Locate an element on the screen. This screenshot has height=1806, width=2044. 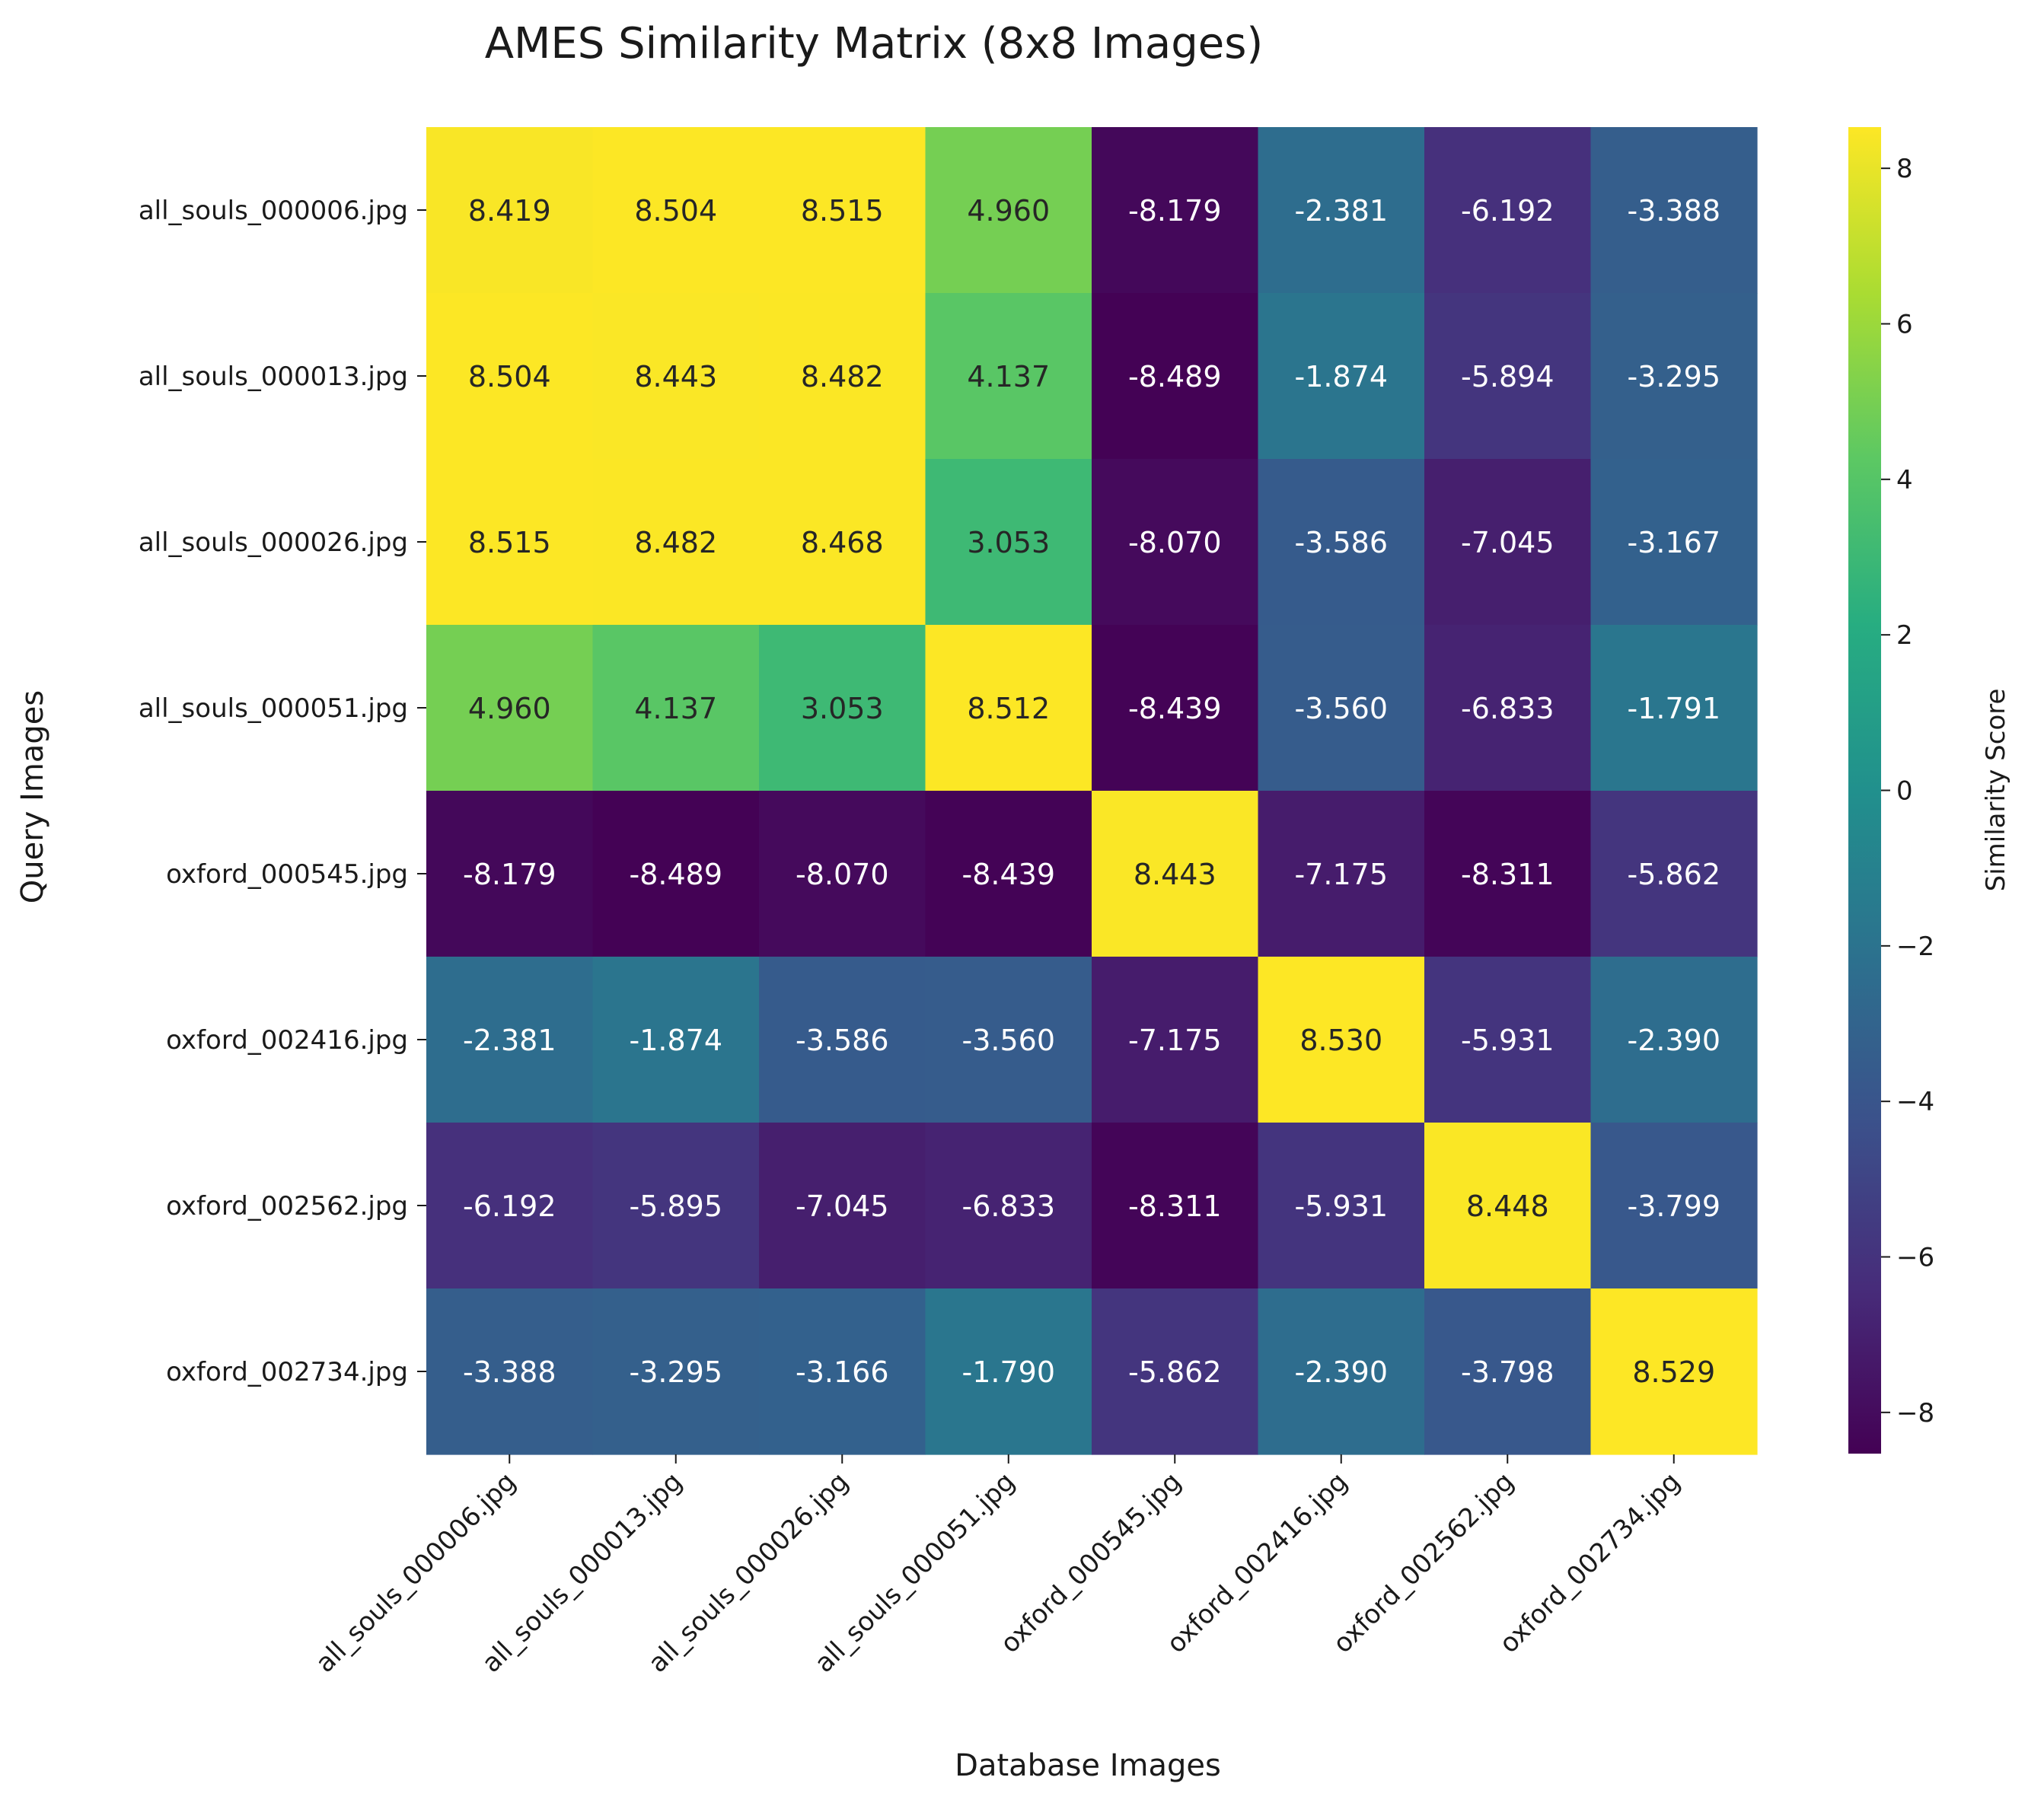
cell-value-label: -1.791 is located at coordinates (1674, 708).